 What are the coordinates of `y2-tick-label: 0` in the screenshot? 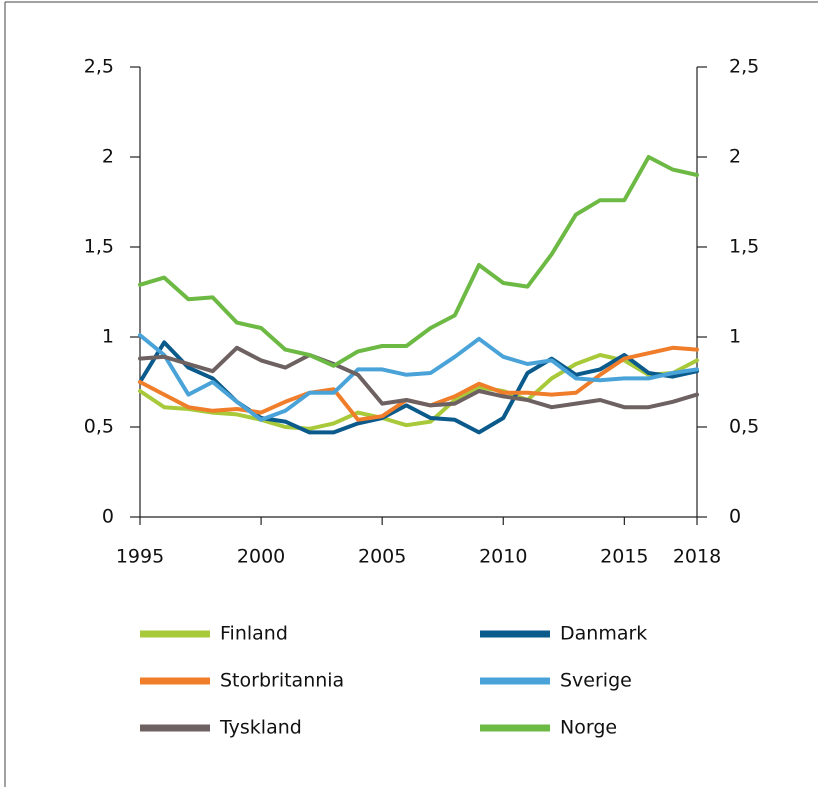 It's located at (735, 517).